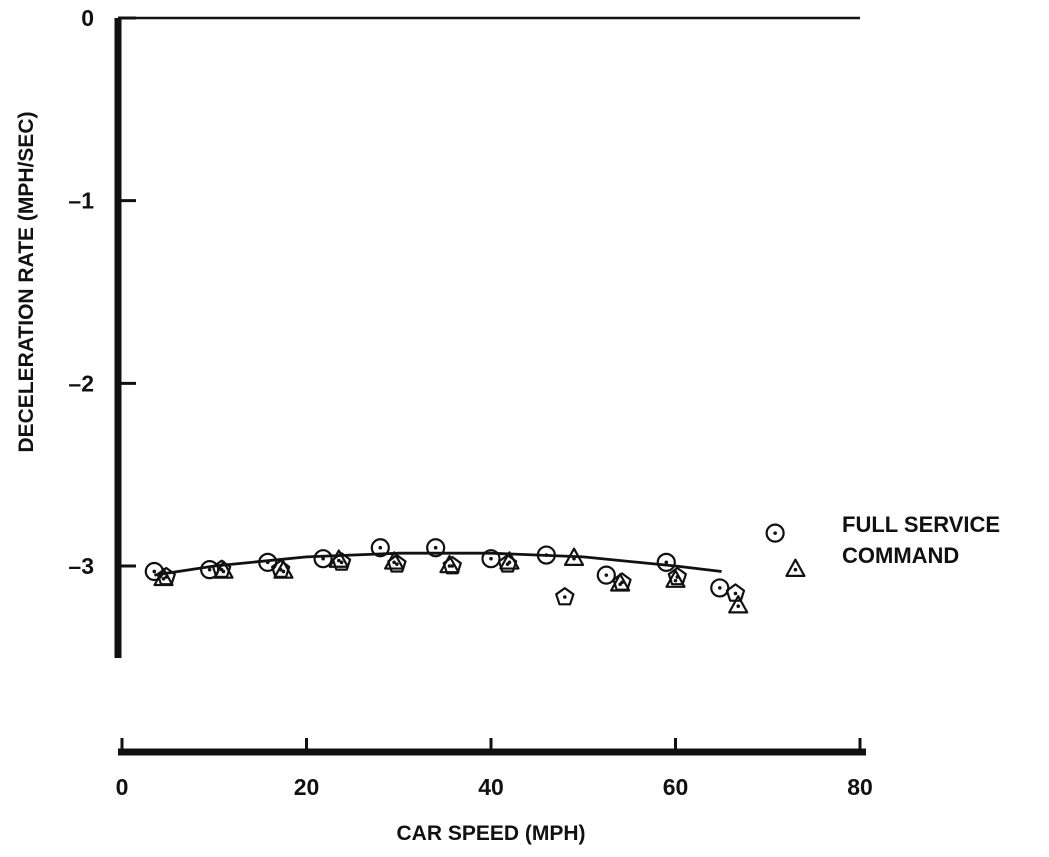  What do you see at coordinates (81, 383) in the screenshot?
I see `y-tick-label: –2` at bounding box center [81, 383].